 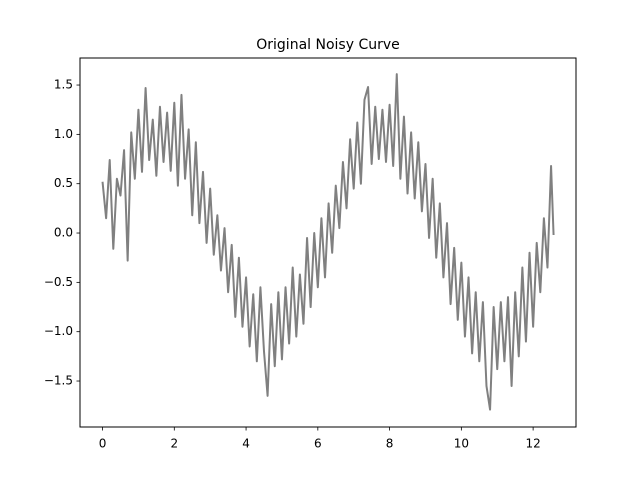 I want to click on y-tick-label: −0.5, so click(x=58, y=282).